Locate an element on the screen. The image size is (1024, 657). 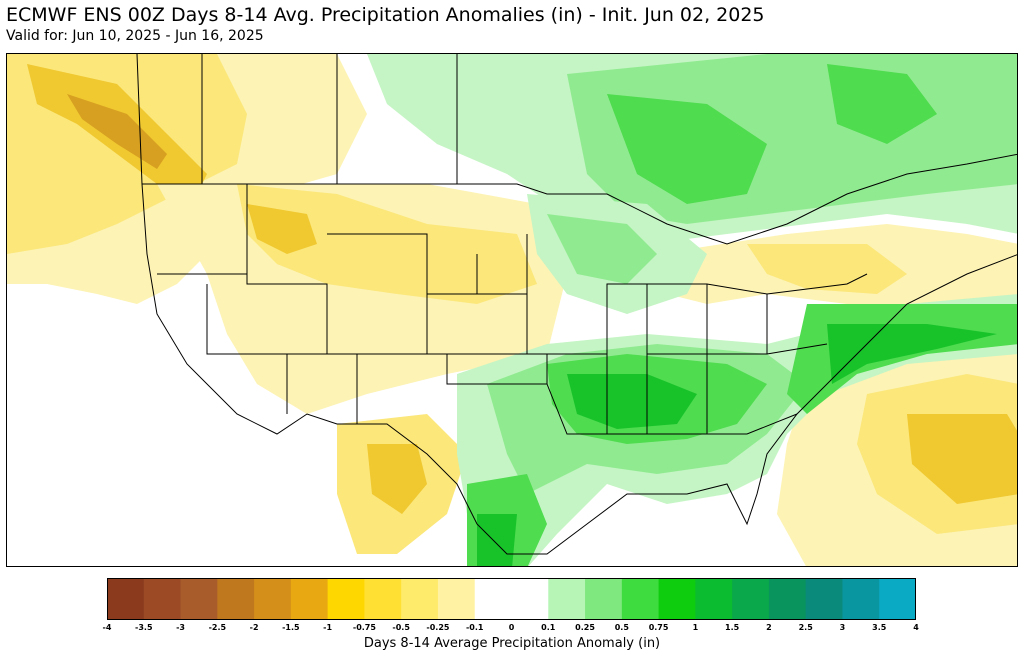
colorbar-tick-label: -0.5 is located at coordinates (401, 627).